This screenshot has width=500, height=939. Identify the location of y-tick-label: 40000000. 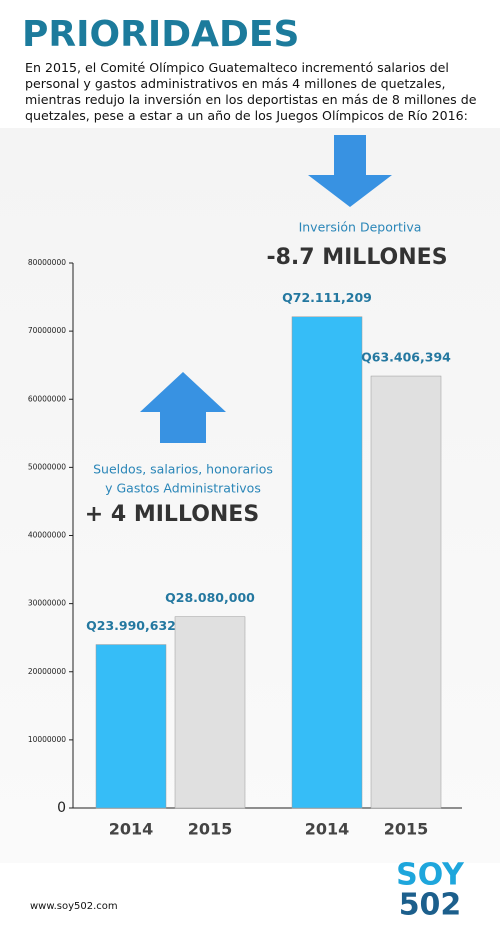
(47, 535).